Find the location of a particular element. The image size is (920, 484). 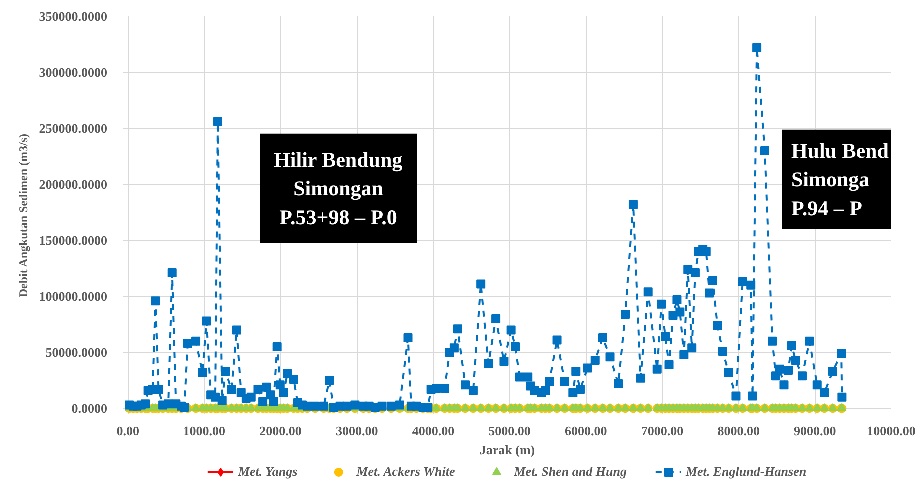

x-tick-label: 10000.00 is located at coordinates (891, 431).